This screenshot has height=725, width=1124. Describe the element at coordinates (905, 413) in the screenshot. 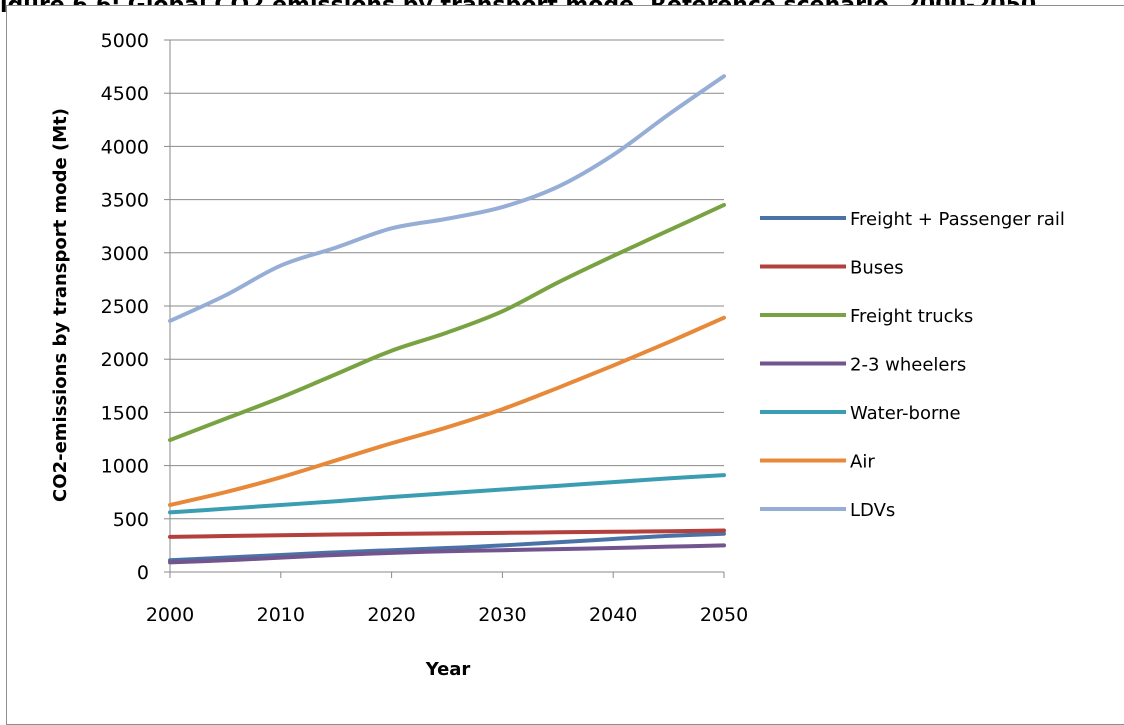

I see `legend-label-water-borne: Water-borne` at that location.